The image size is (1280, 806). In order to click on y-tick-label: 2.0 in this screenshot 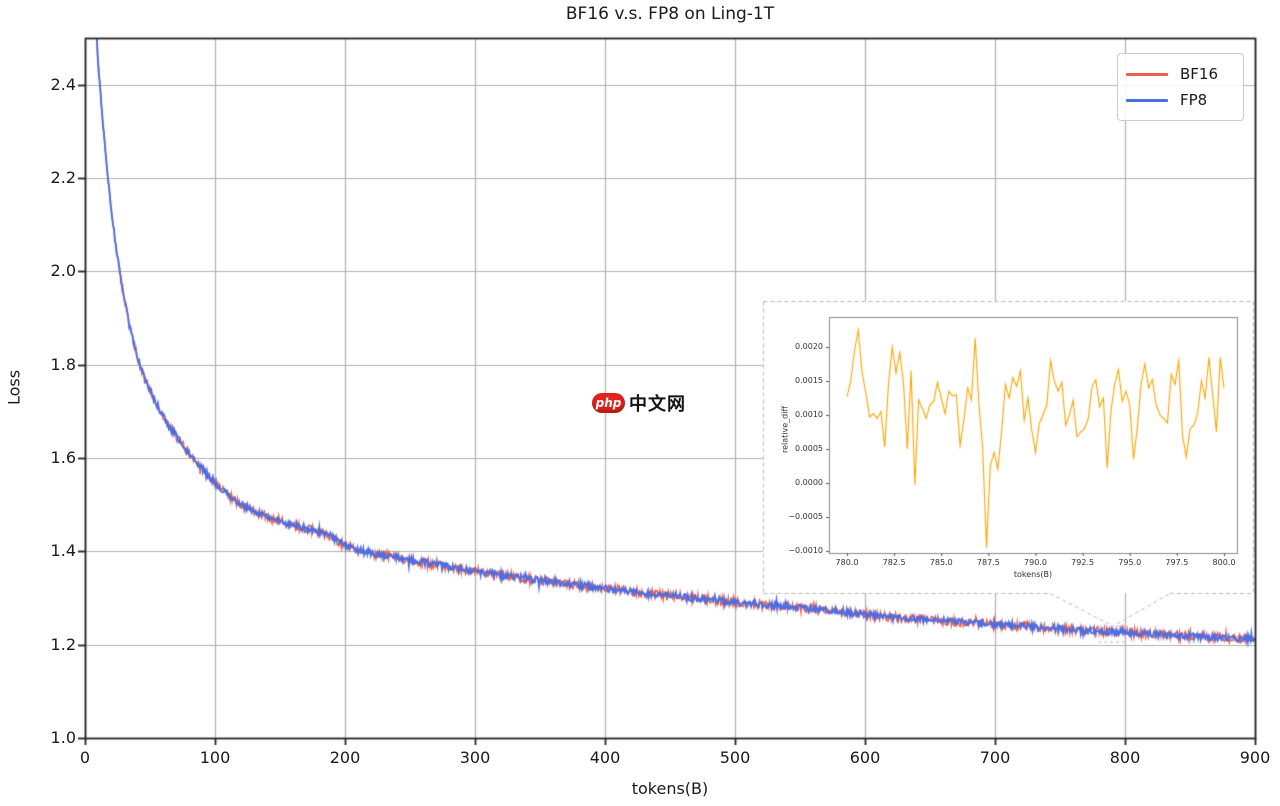, I will do `click(63, 271)`.